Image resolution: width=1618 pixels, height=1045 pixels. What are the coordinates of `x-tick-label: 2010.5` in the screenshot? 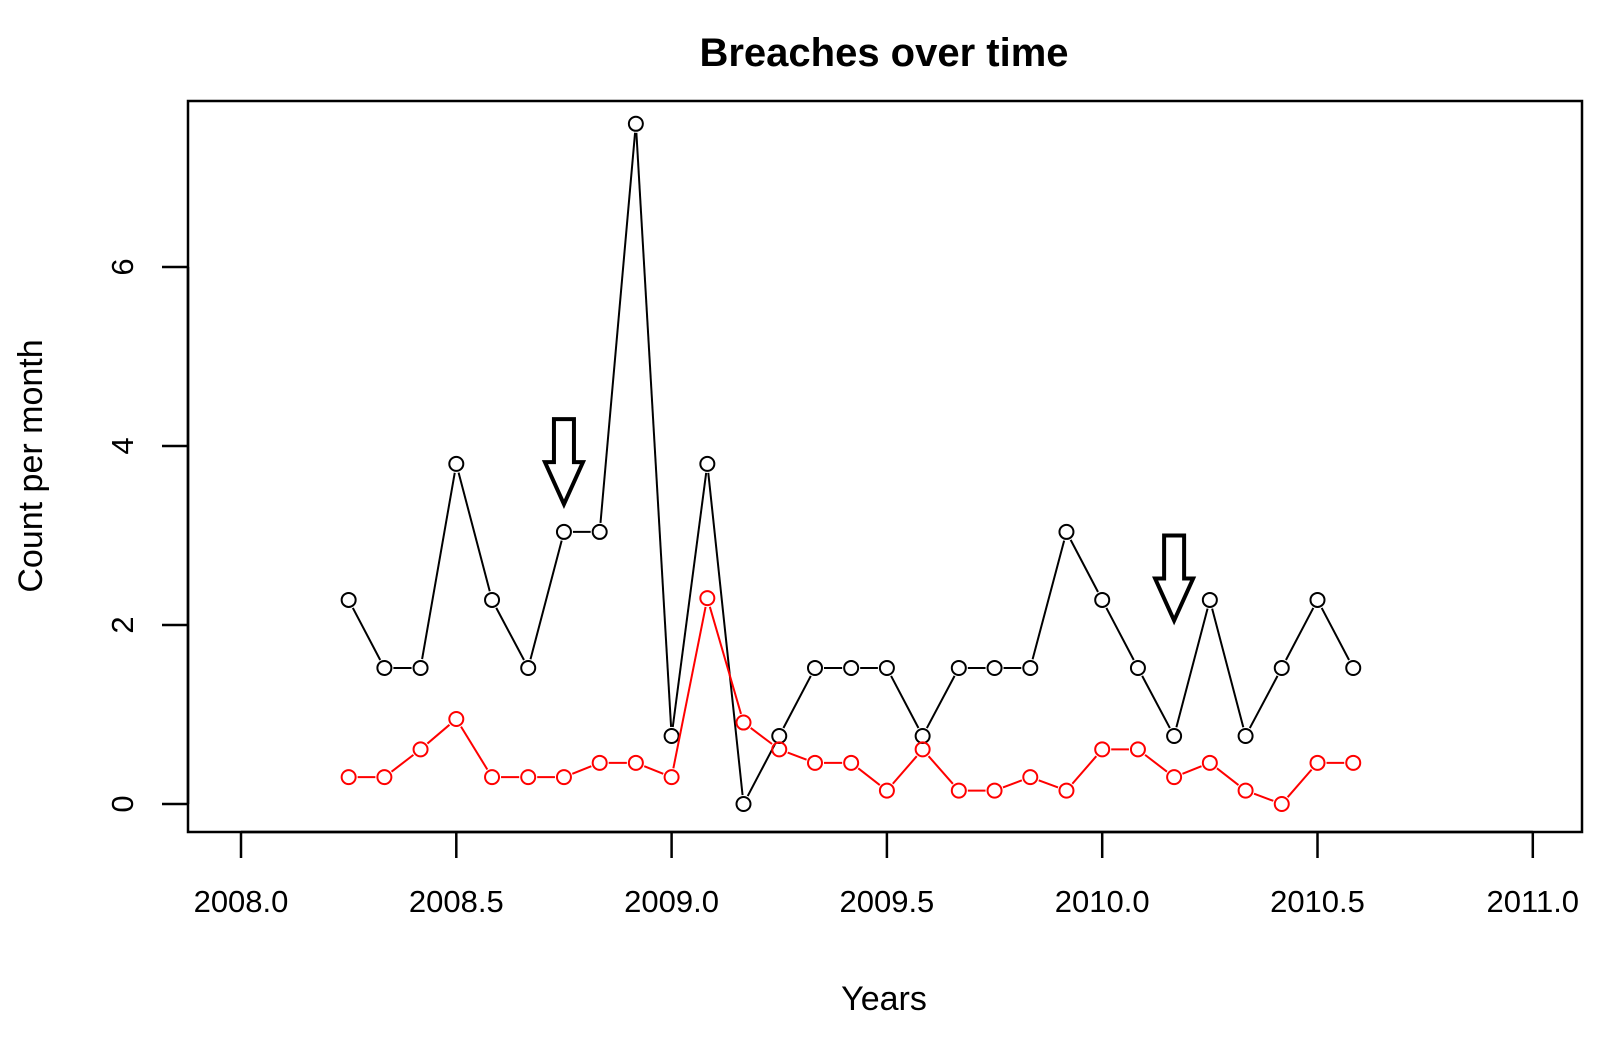 It's located at (1317, 901).